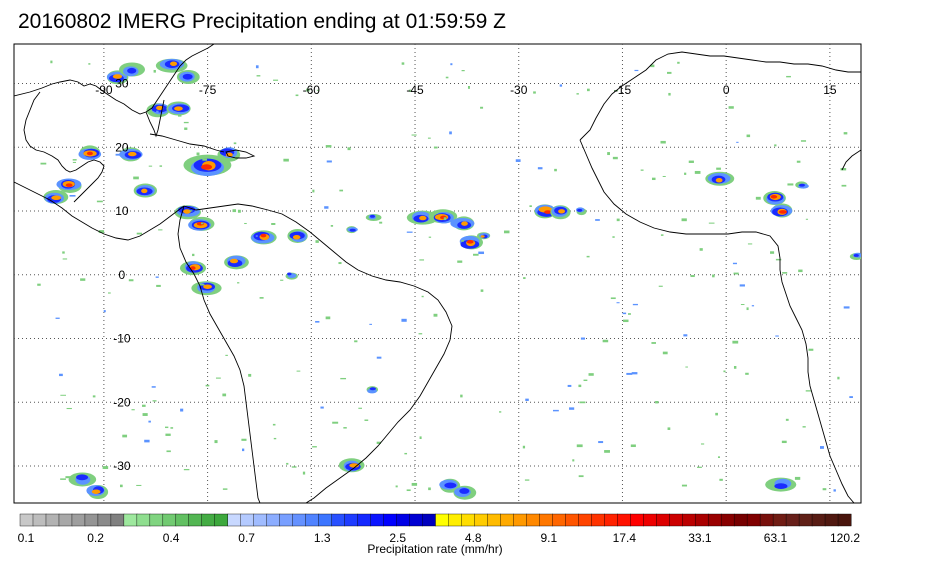  Describe the element at coordinates (187, 143) in the screenshot. I see `coast-cuba` at that location.